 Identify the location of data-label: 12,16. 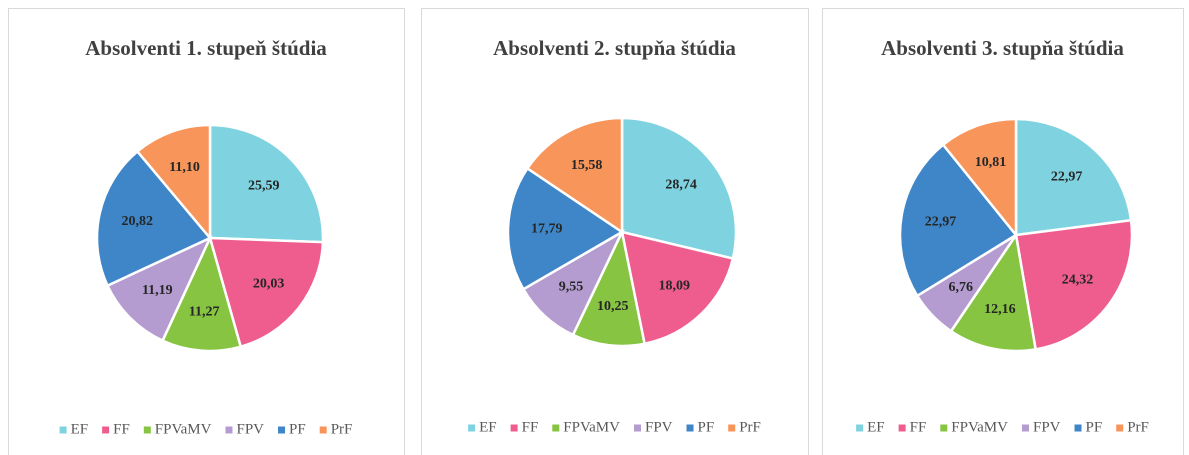
(1000, 309).